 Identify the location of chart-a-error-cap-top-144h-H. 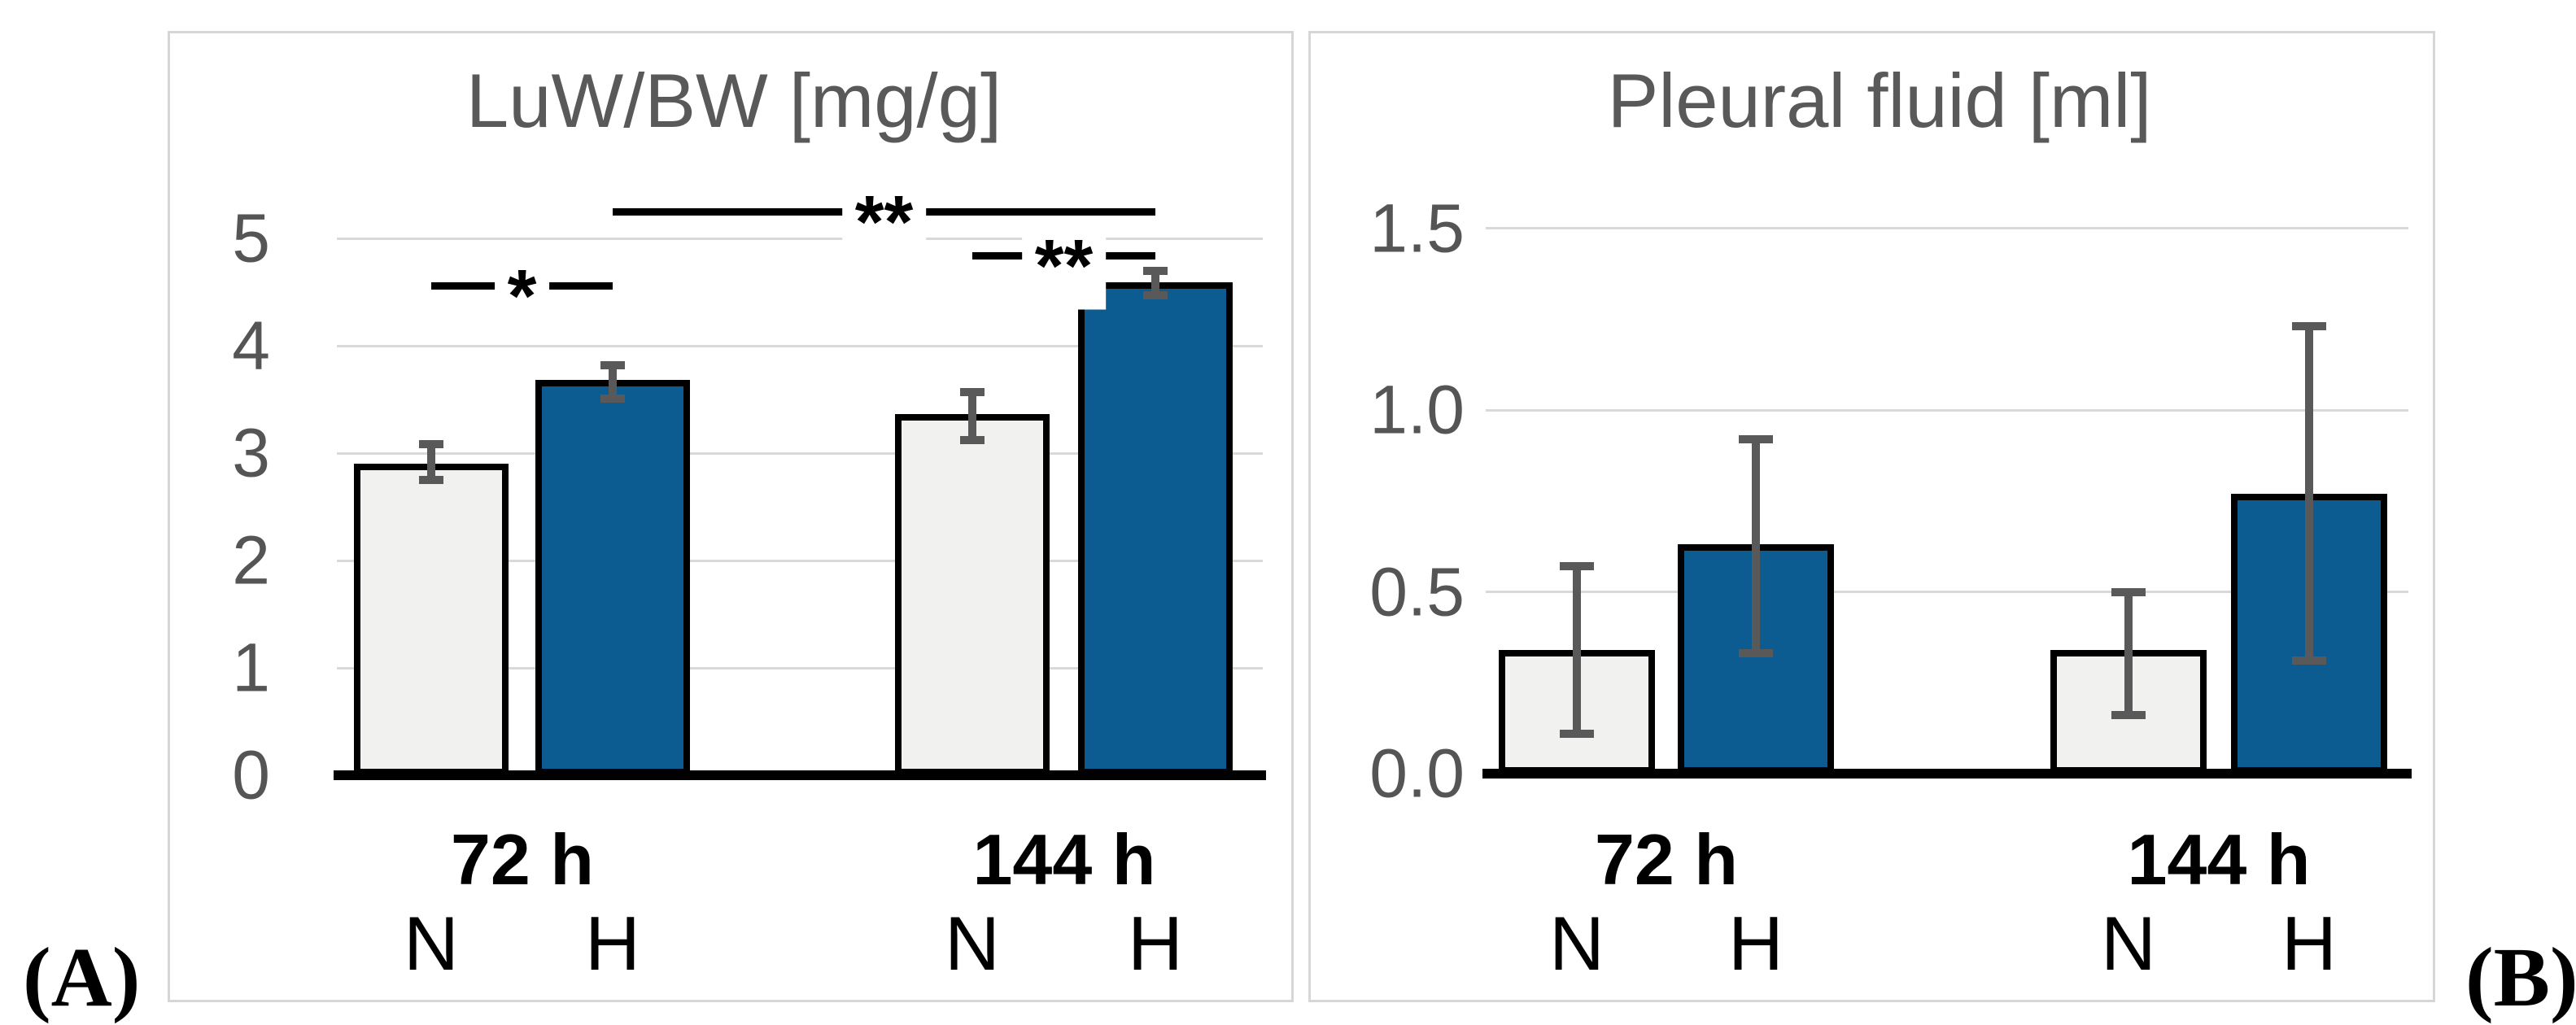
(1155, 270).